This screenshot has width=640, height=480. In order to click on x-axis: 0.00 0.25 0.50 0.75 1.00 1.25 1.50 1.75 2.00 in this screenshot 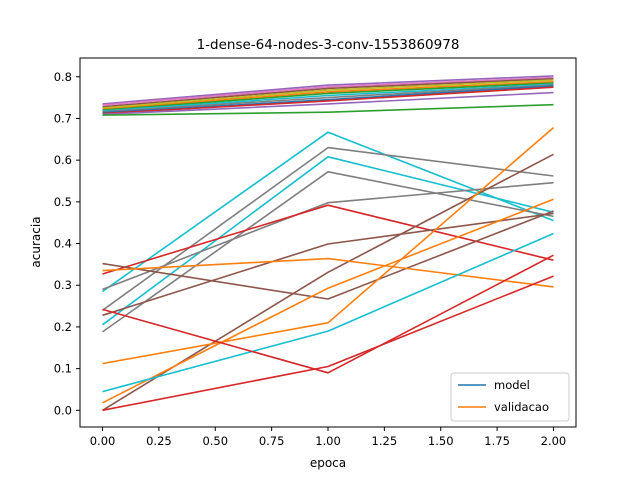, I will do `click(328, 437)`.